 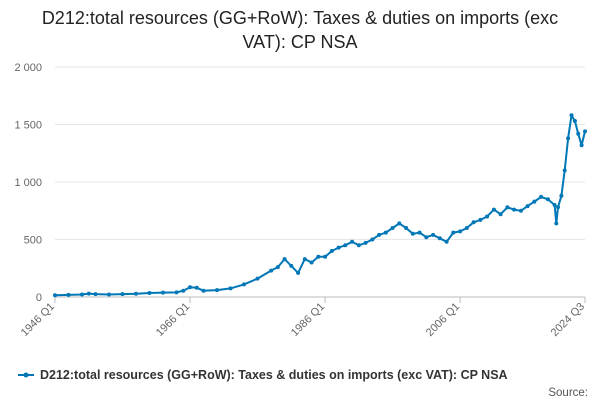 I want to click on y-tick-label: 500, so click(x=33, y=241).